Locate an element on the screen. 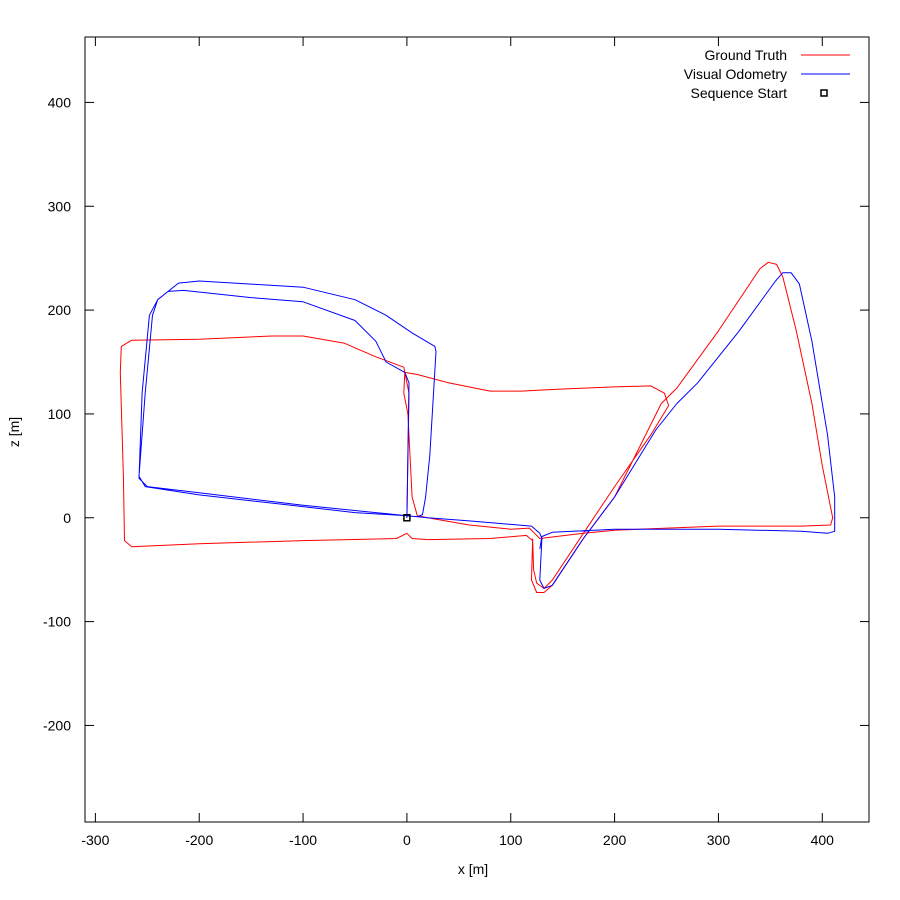 The image size is (900, 900). x-tick-label: 400 is located at coordinates (823, 840).